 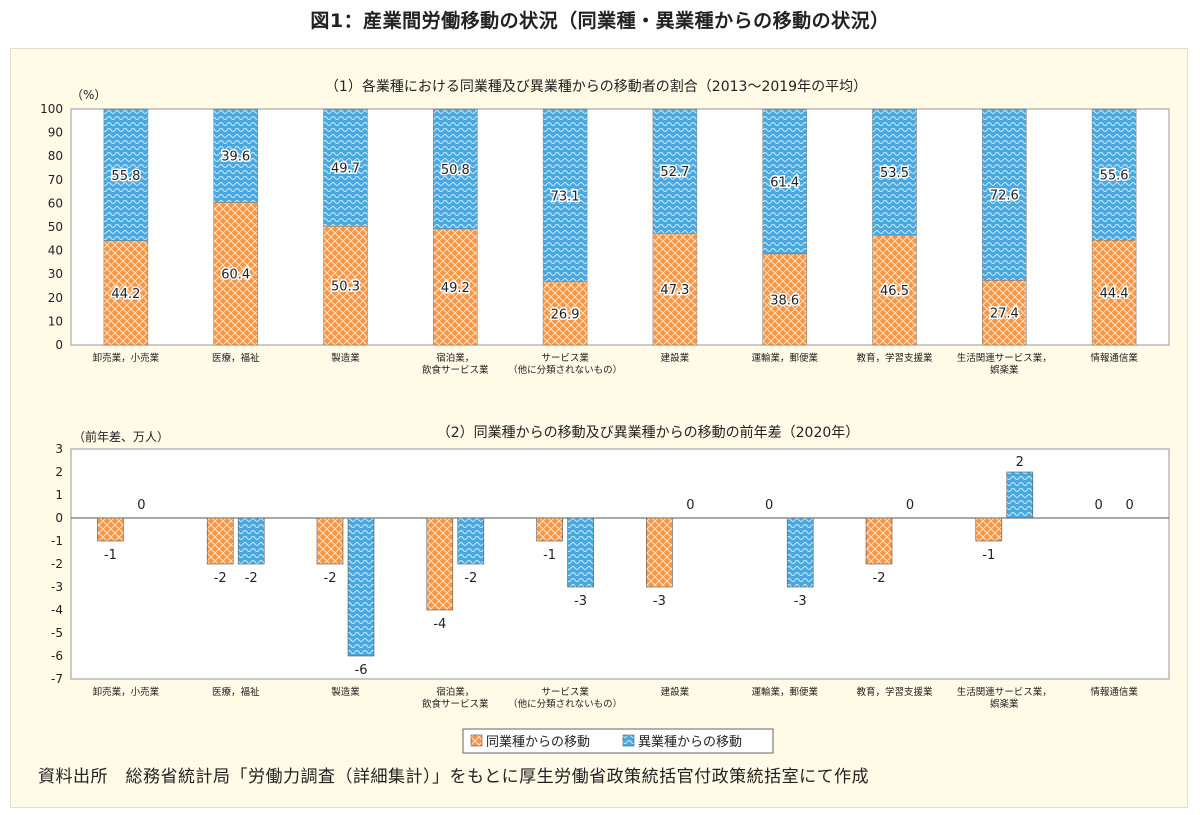 What do you see at coordinates (55, 251) in the screenshot?
I see `chart1-y-tick-40: 40` at bounding box center [55, 251].